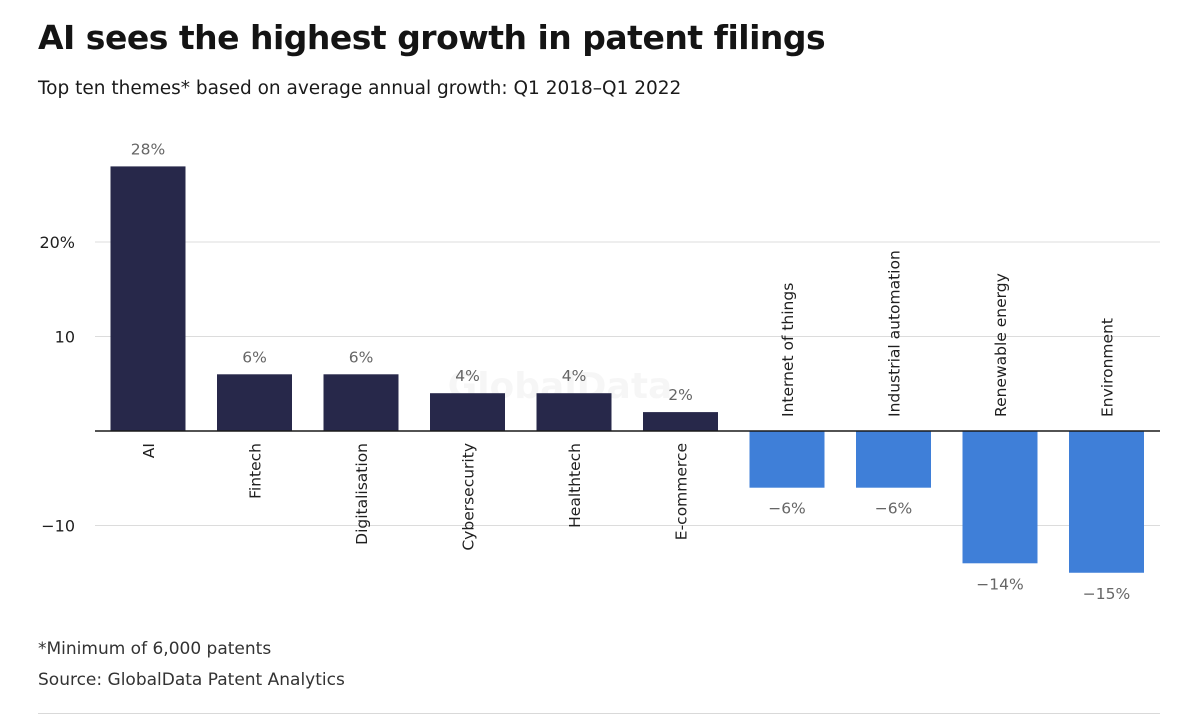  I want to click on data-label: −14%, so click(999, 584).